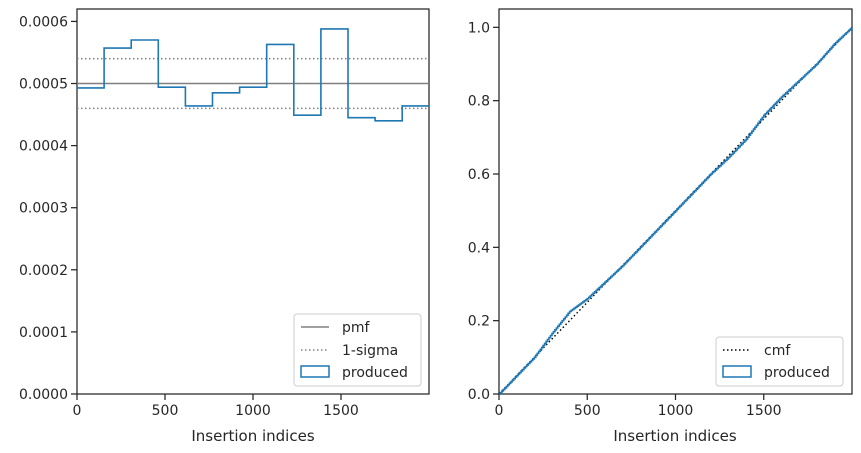  Describe the element at coordinates (43, 395) in the screenshot. I see `y-tick-label: 0.0000` at that location.